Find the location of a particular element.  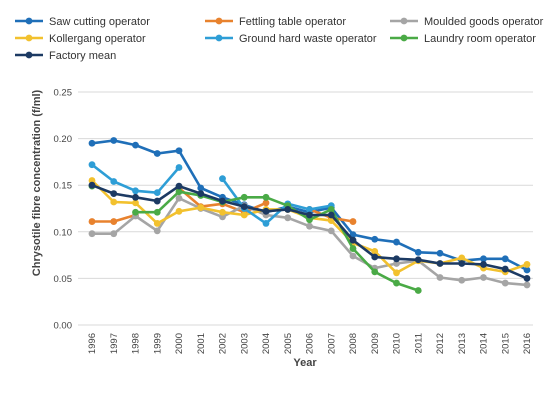

series-ground-hard-waste-operator is located at coordinates (211, 194).